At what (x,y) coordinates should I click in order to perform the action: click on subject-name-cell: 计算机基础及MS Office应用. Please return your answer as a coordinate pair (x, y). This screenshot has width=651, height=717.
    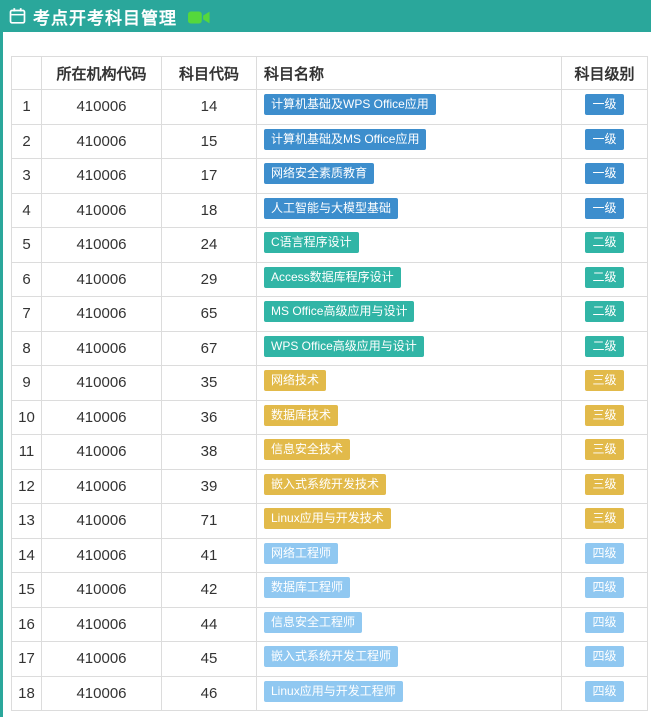
    Looking at the image, I should click on (409, 141).